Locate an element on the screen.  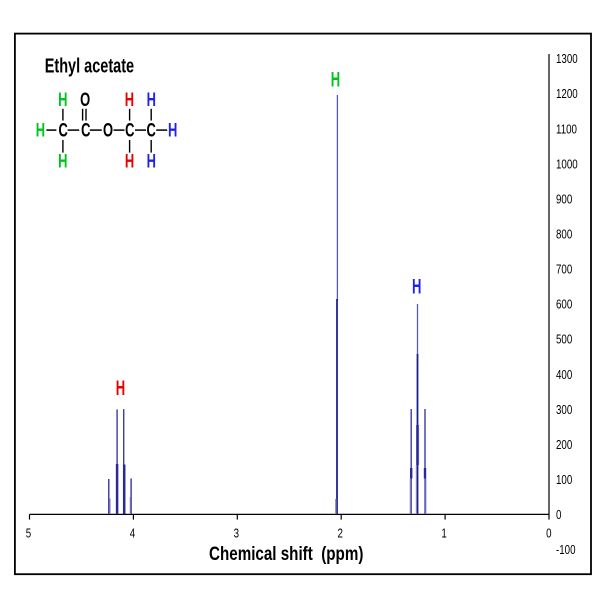
svg-text: Ethyl acetate is located at coordinates (90, 65).